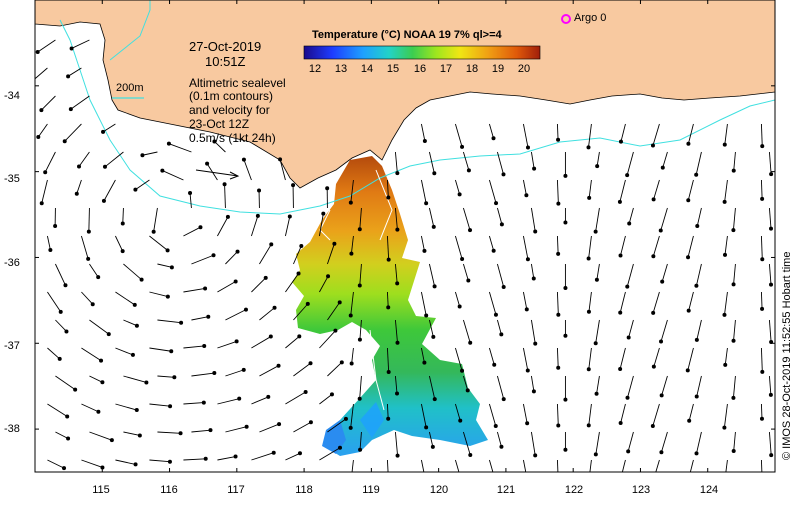 This screenshot has width=800, height=505. I want to click on altimetry-note-line: and velocity for, so click(229, 110).